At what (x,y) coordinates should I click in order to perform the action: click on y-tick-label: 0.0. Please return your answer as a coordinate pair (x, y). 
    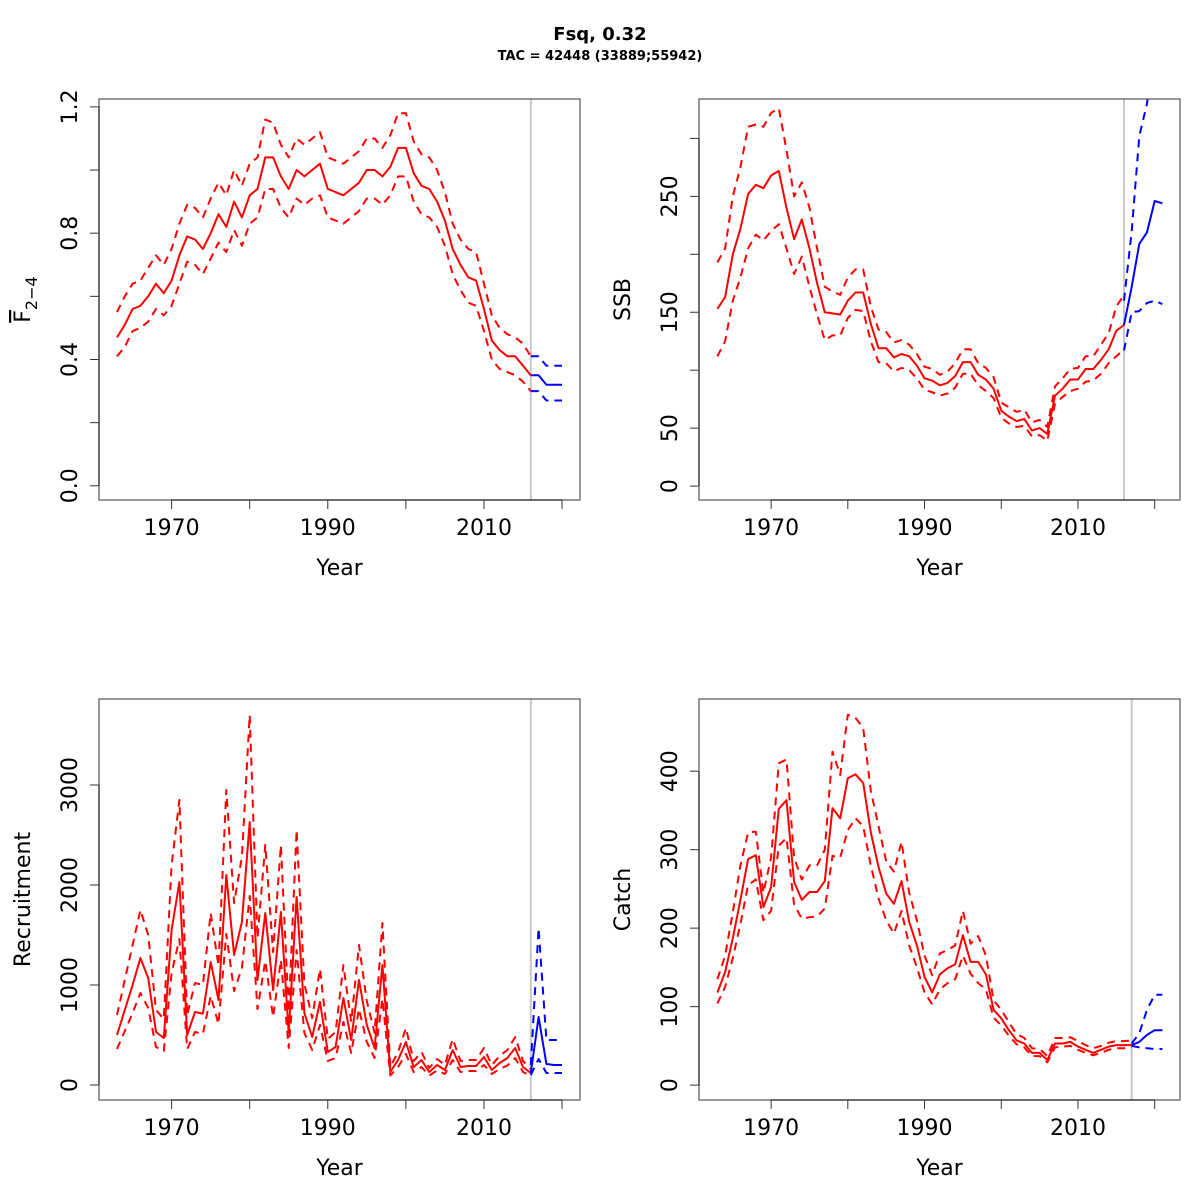
    Looking at the image, I should click on (70, 485).